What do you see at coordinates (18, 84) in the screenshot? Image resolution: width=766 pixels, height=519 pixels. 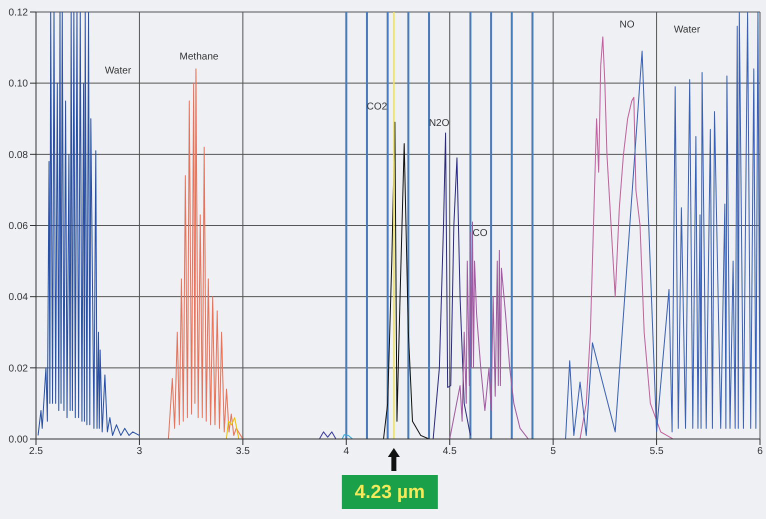 I see `y-tick-label: 0.10` at bounding box center [18, 84].